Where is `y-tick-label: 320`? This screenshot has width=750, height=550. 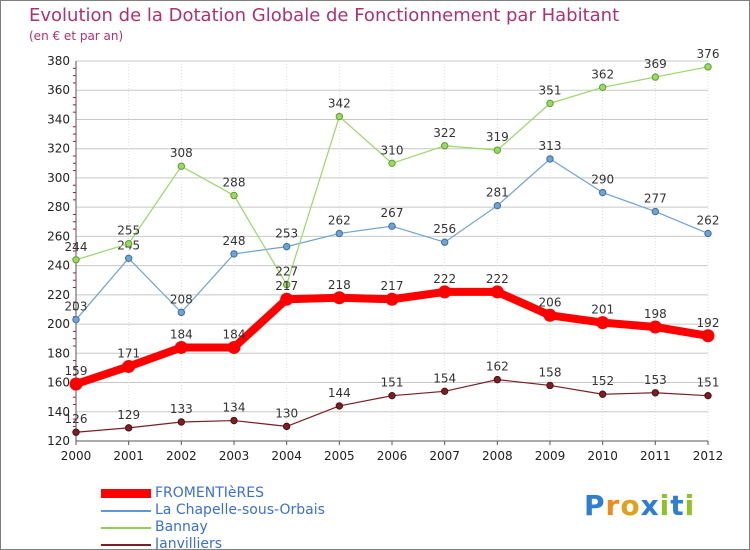
y-tick-label: 320 is located at coordinates (58, 149).